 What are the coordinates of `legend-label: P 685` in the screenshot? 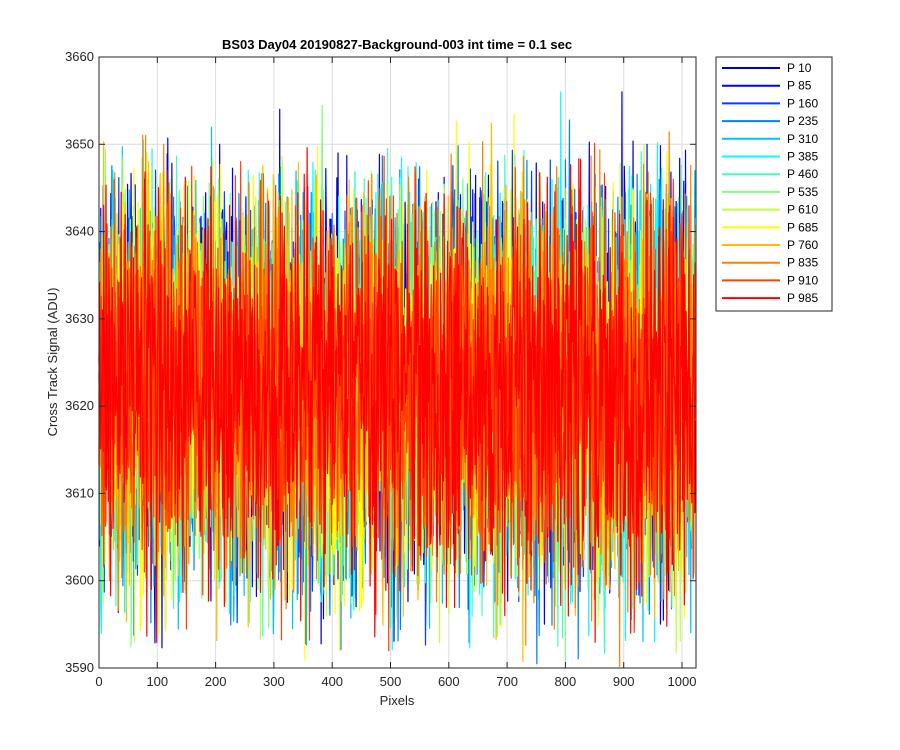 It's located at (802, 227).